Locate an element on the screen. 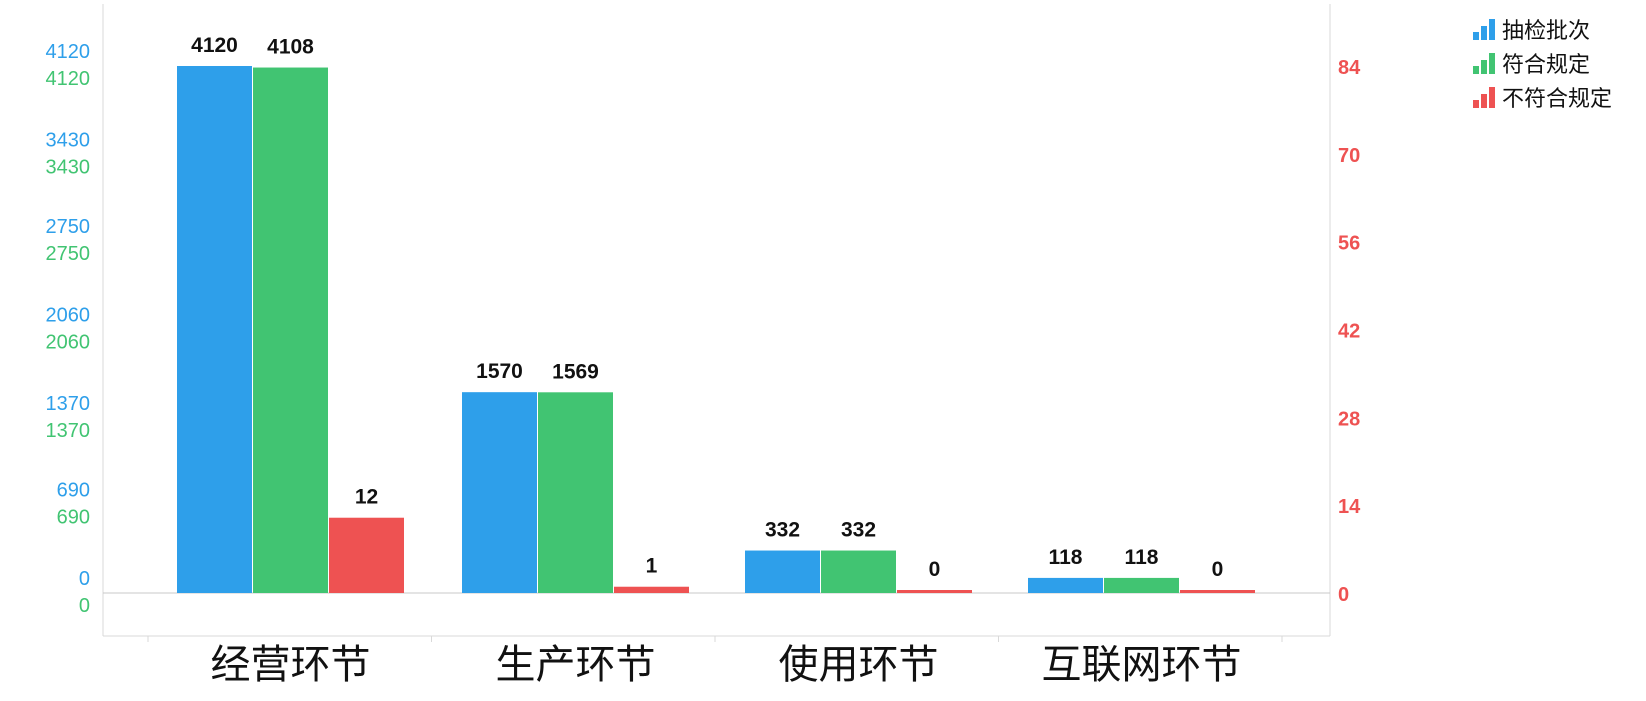  left-tick-label-green: 1370 is located at coordinates (68, 431).